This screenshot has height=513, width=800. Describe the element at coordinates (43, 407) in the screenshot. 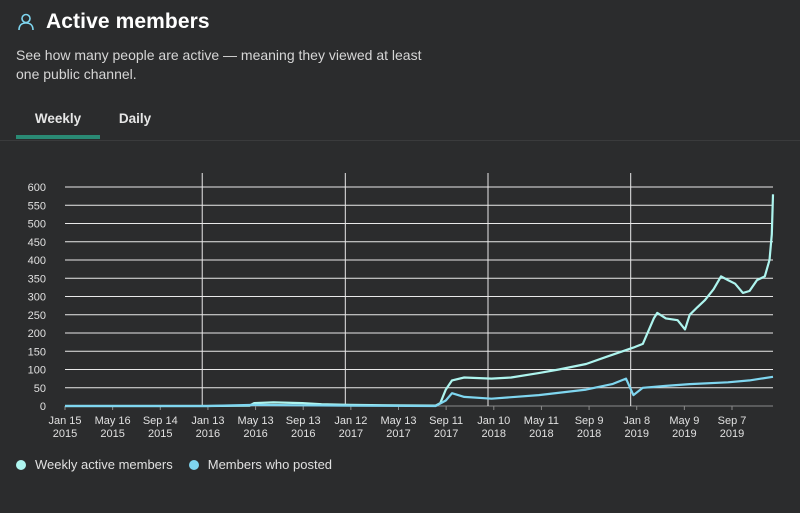

I see `y-tick-label: 0` at that location.